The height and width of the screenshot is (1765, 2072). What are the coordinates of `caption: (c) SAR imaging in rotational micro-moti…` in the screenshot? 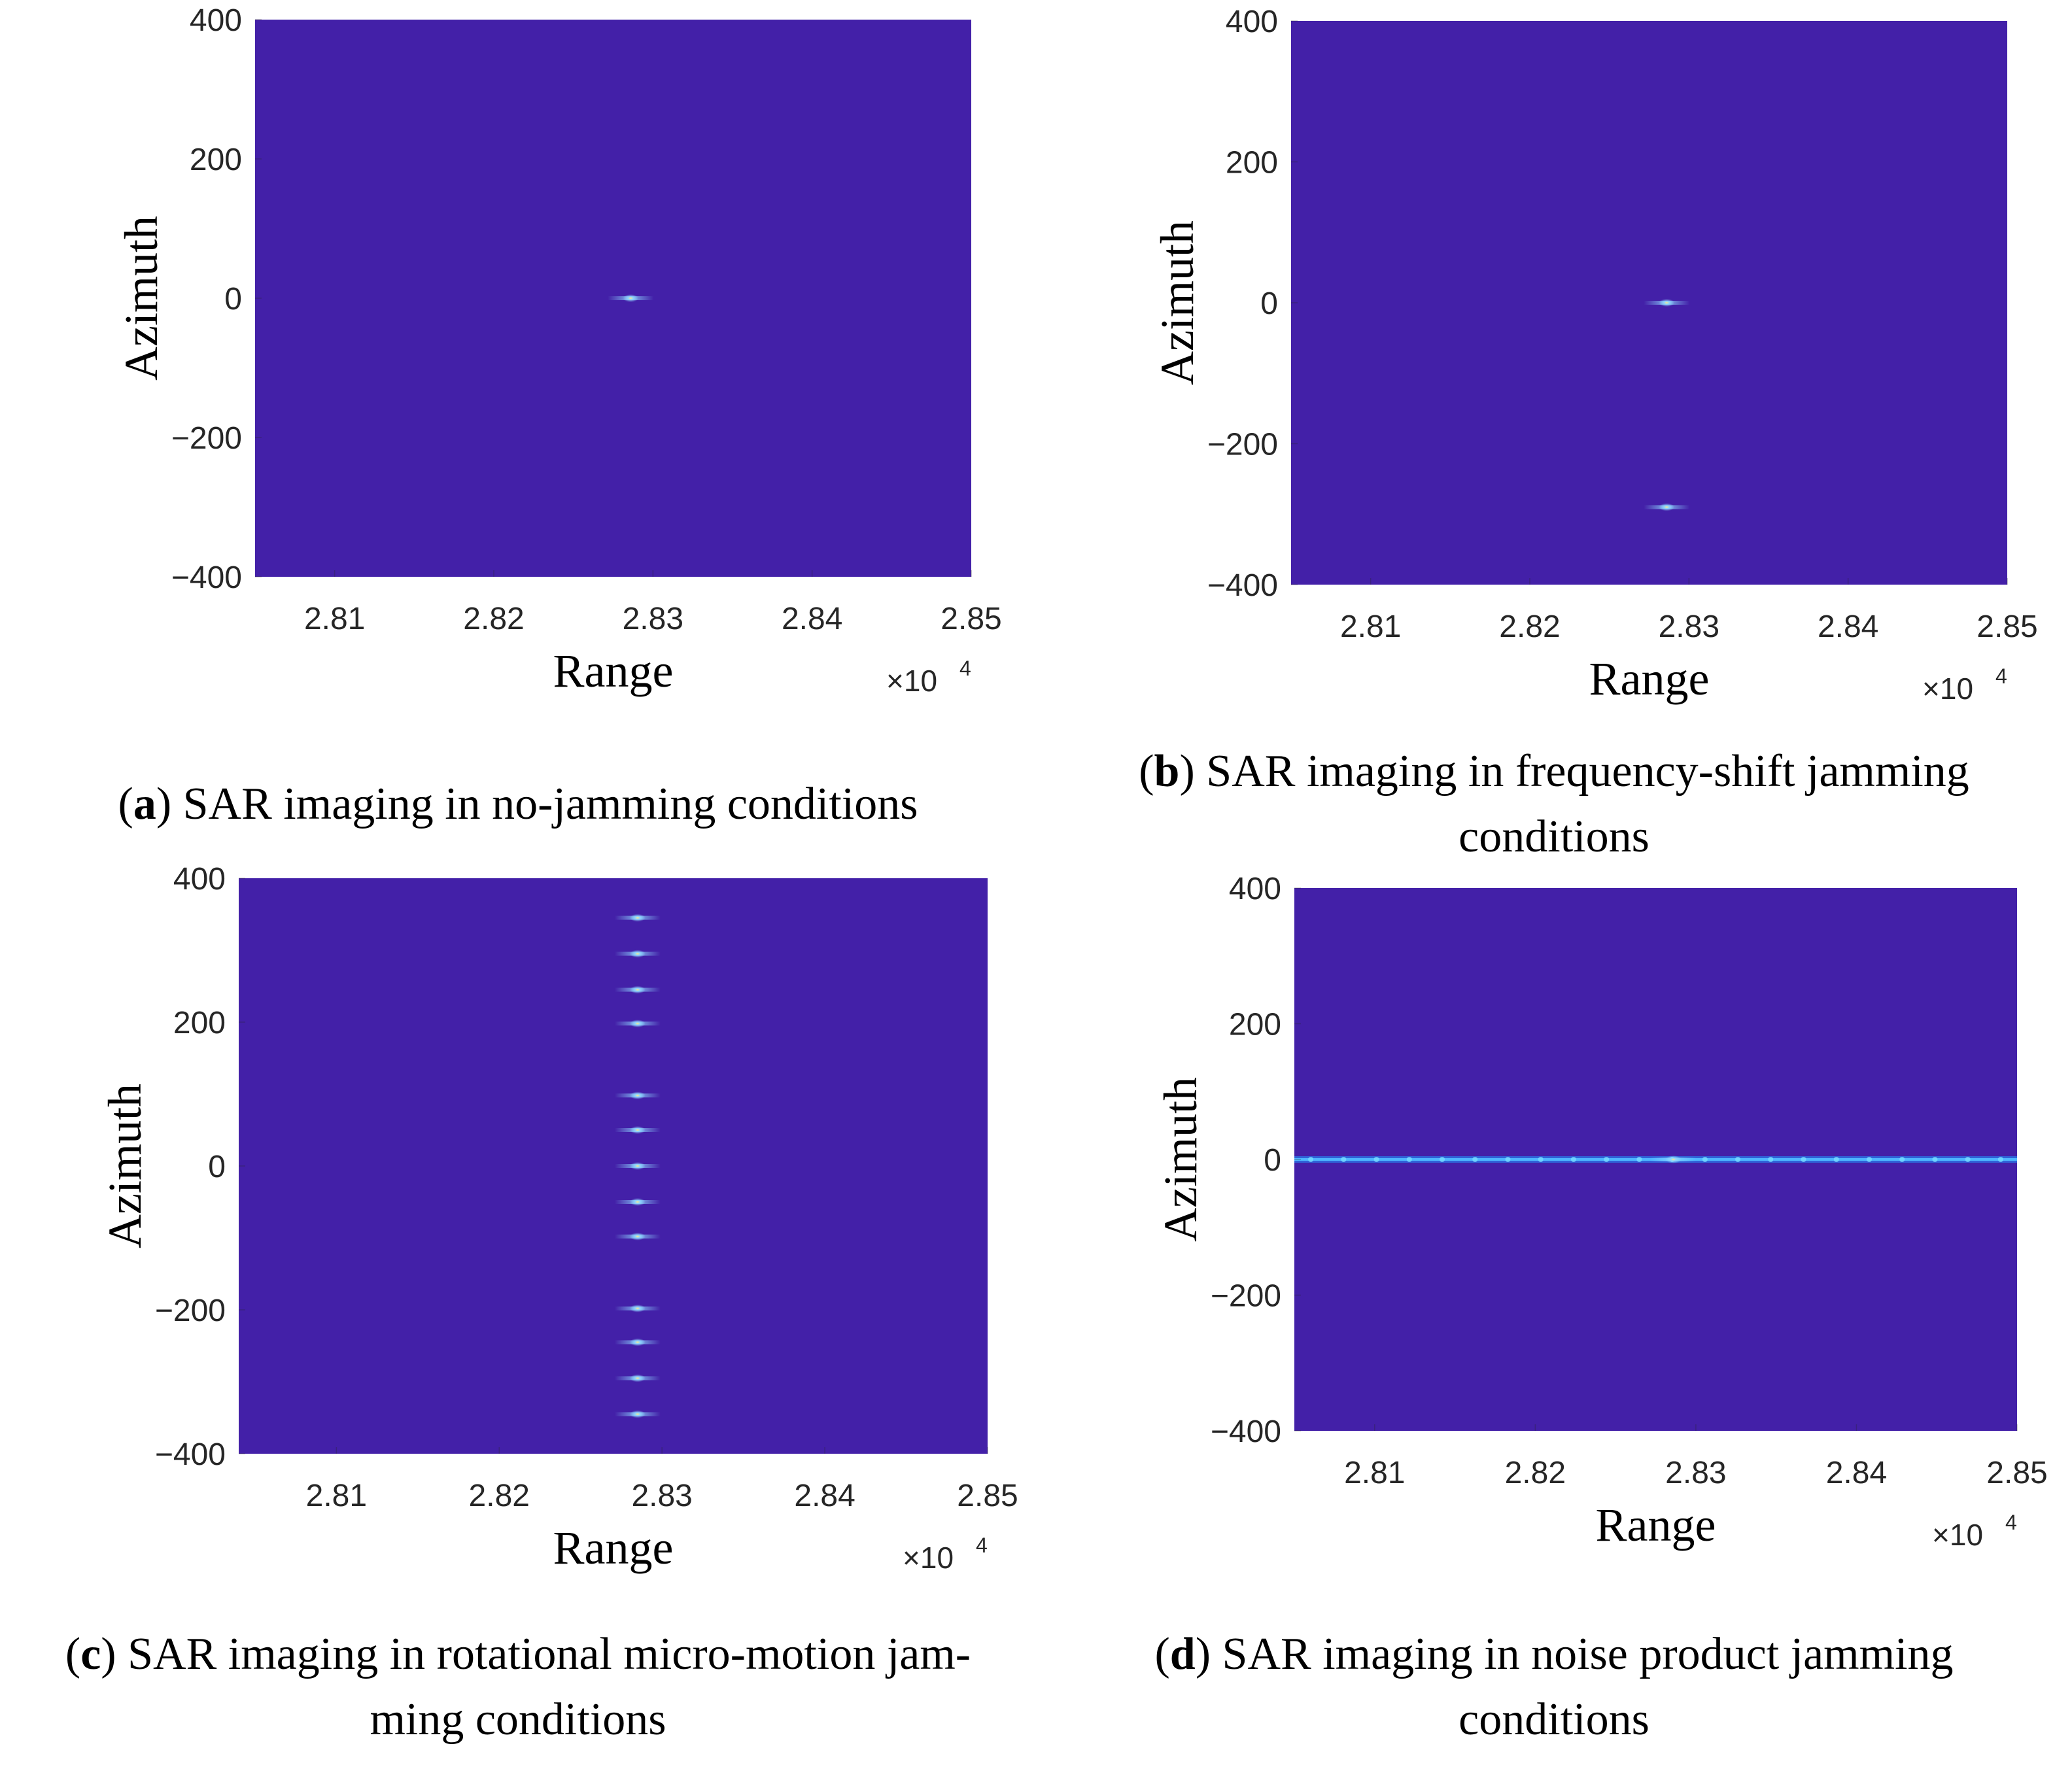 It's located at (518, 1687).